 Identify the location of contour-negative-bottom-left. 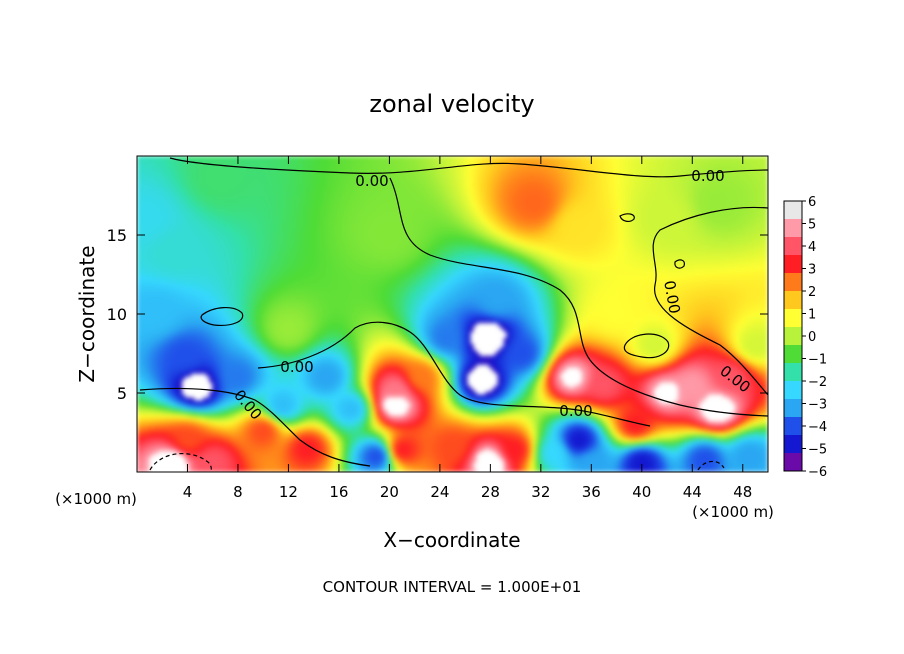
(180, 462).